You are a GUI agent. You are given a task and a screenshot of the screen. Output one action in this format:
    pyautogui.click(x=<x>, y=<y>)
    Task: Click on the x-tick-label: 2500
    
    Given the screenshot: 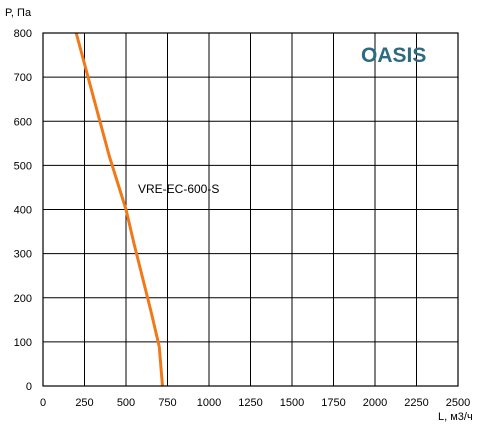 What is the action you would take?
    pyautogui.click(x=458, y=403)
    